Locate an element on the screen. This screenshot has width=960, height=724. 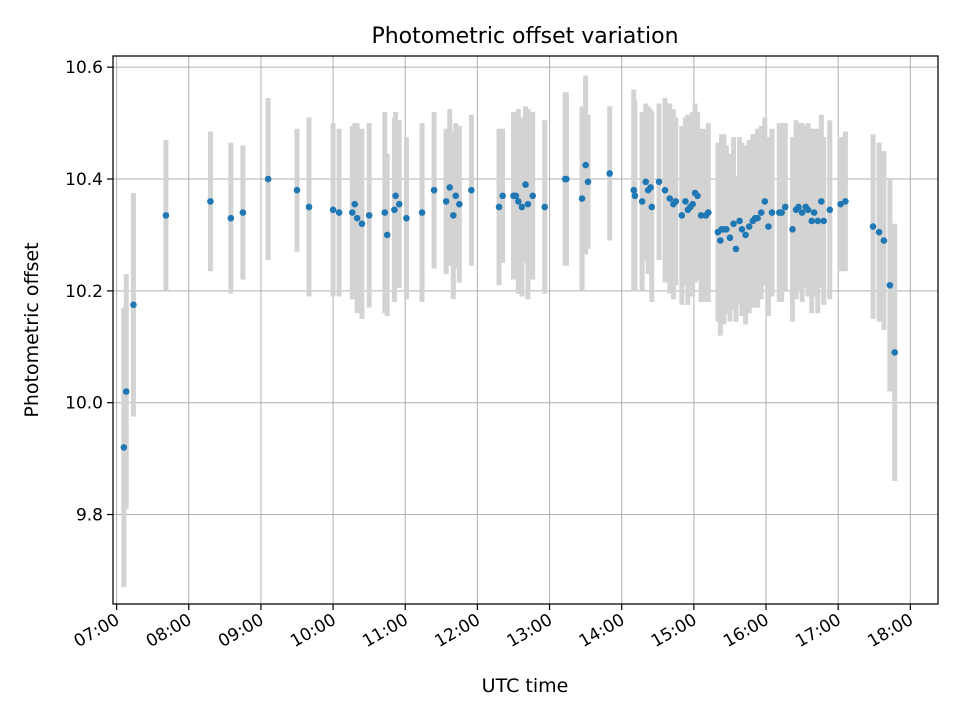
y-tick-label: 10.4 is located at coordinates (84, 180).